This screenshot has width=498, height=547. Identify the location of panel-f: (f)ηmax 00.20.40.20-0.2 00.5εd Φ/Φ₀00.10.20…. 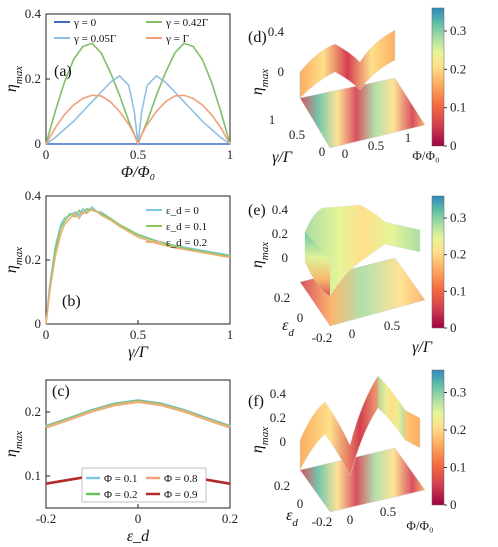
(357, 451).